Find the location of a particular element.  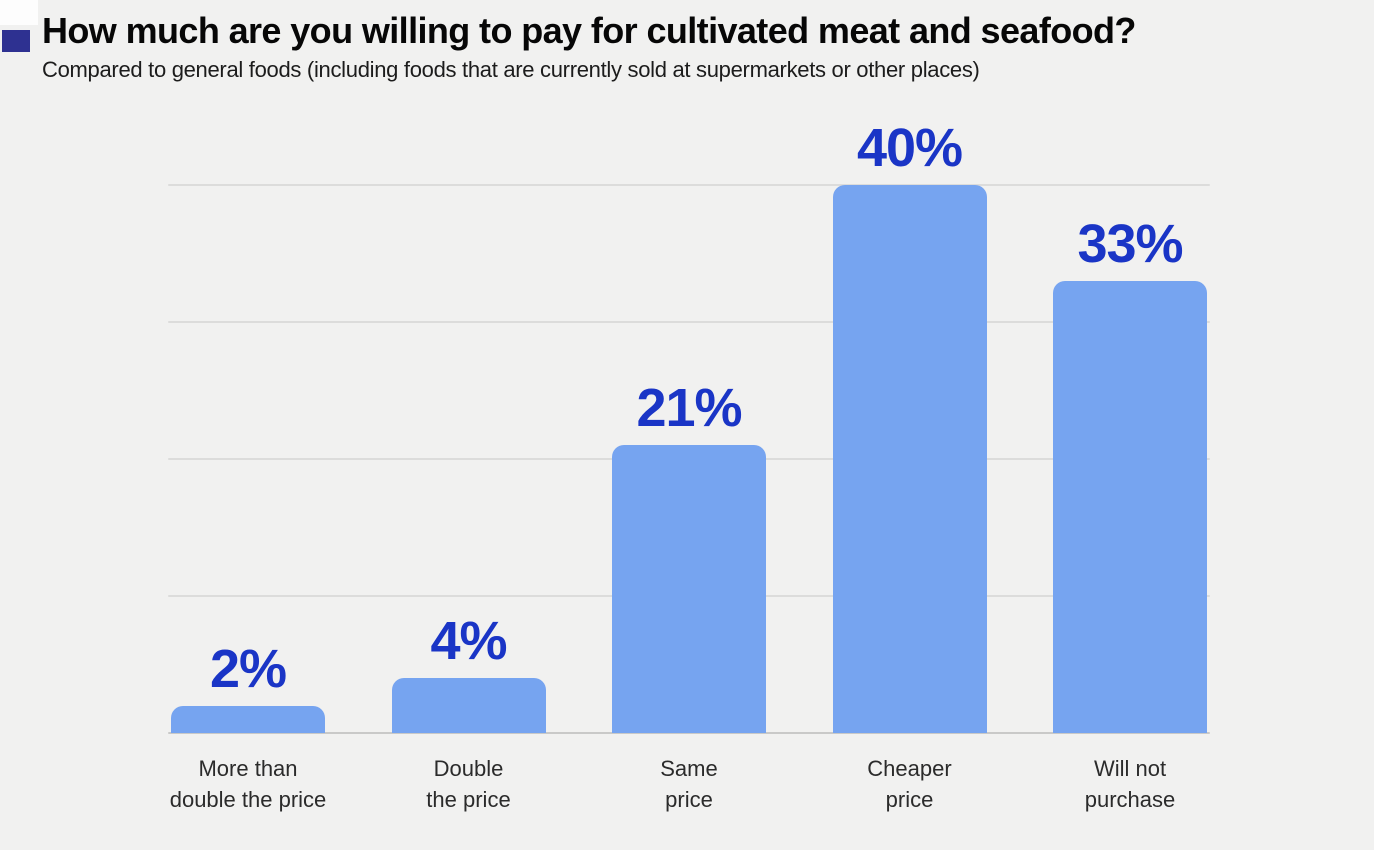

bar-column: 40% is located at coordinates (909, 366).